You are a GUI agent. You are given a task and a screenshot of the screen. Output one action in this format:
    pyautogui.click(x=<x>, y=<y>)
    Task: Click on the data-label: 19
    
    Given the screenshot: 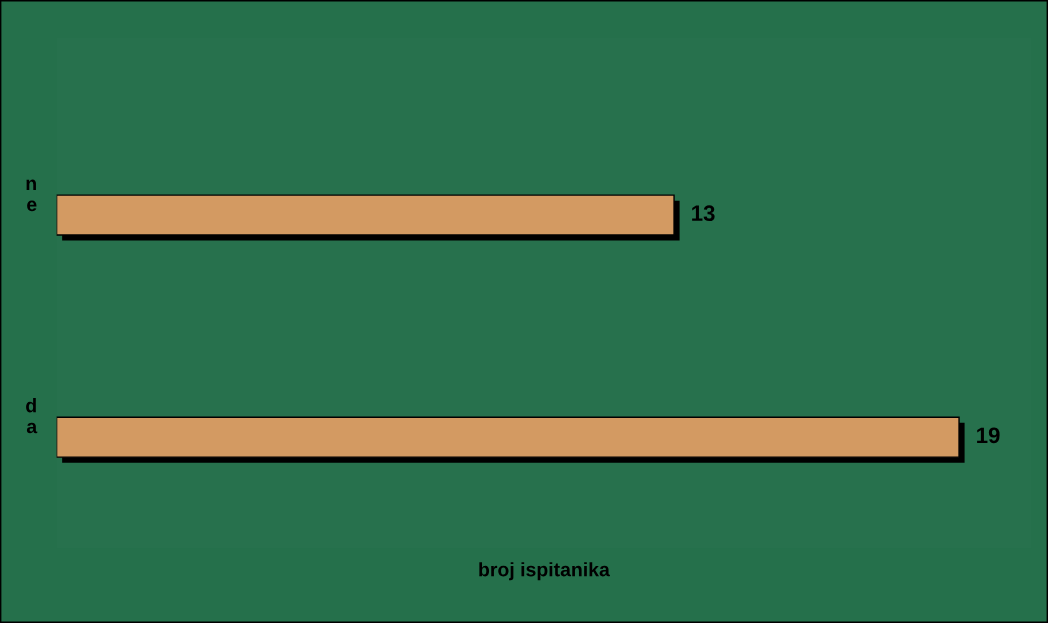 What is the action you would take?
    pyautogui.click(x=988, y=435)
    